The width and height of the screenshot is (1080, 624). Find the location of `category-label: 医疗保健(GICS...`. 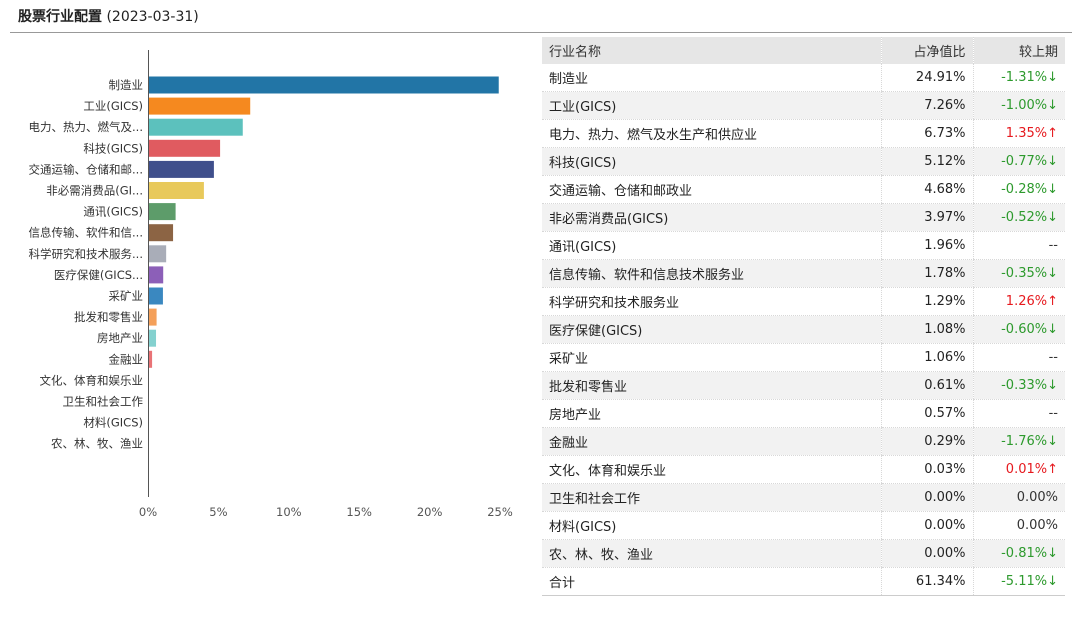

category-label: 医疗保健(GICS... is located at coordinates (98, 275).